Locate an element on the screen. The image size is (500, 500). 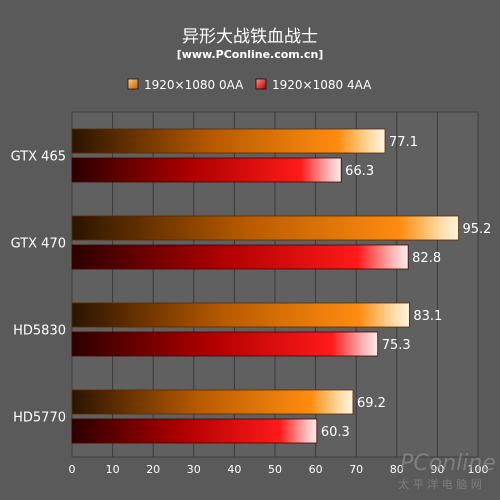
x-tick-label-80: 80 is located at coordinates (397, 469).